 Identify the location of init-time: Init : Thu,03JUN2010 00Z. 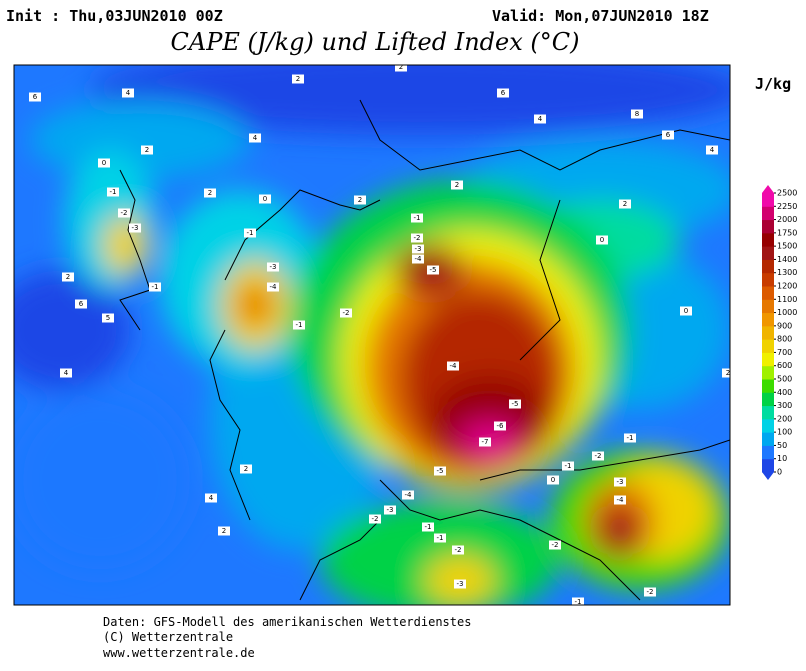
(114, 16).